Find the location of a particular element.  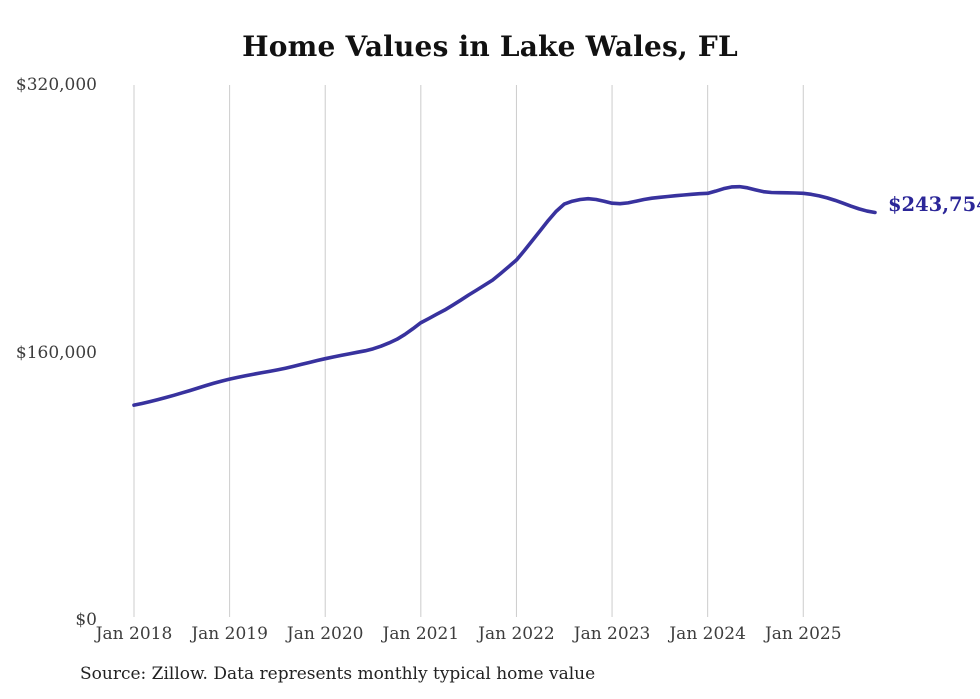

x-axis-label: Jan 2018 is located at coordinates (134, 634).